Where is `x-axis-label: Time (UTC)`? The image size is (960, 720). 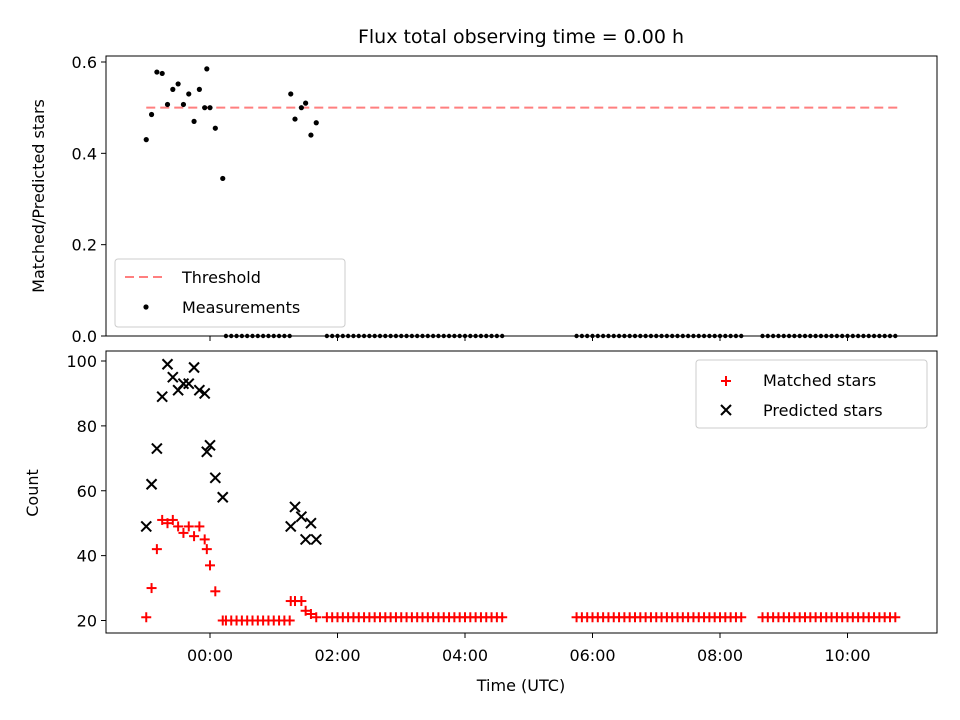
x-axis-label: Time (UTC) is located at coordinates (520, 685).